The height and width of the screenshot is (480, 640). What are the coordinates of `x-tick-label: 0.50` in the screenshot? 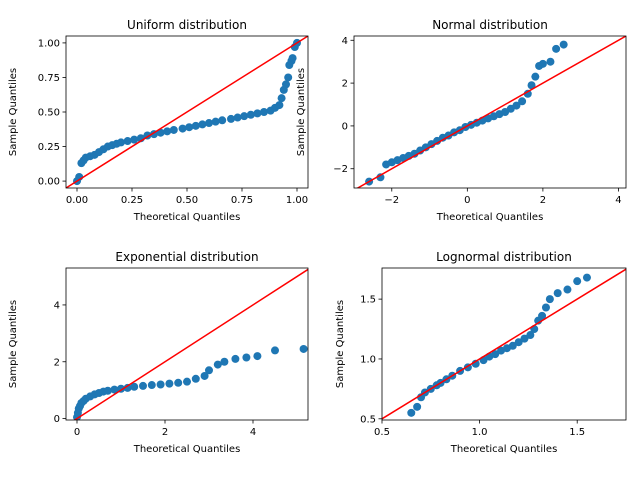 It's located at (187, 200).